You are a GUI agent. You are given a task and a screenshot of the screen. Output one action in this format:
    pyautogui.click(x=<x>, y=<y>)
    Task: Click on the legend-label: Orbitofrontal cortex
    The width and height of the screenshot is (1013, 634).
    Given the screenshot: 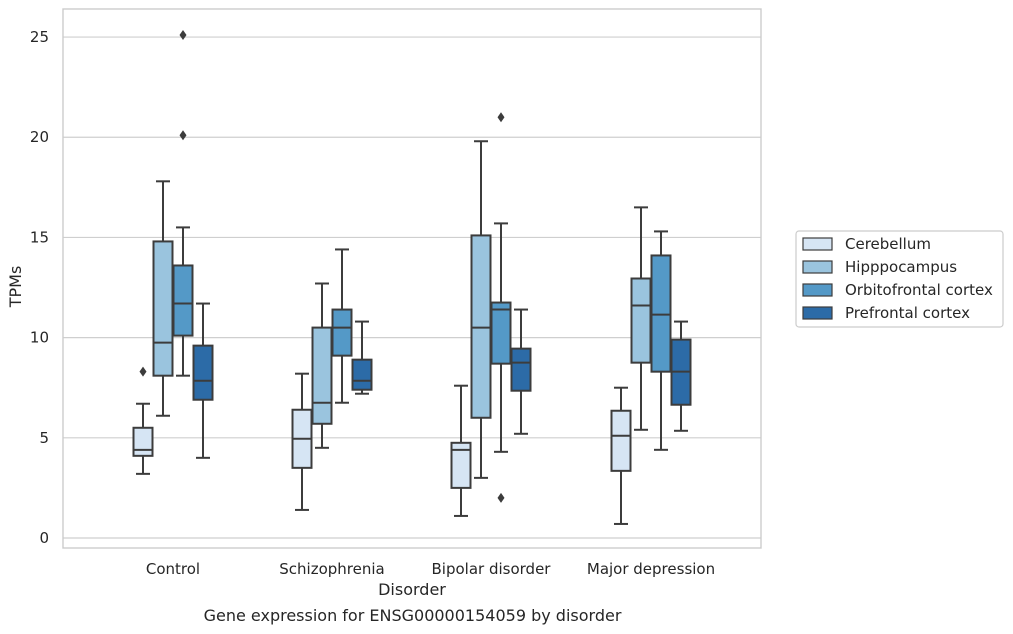 What is the action you would take?
    pyautogui.click(x=919, y=290)
    